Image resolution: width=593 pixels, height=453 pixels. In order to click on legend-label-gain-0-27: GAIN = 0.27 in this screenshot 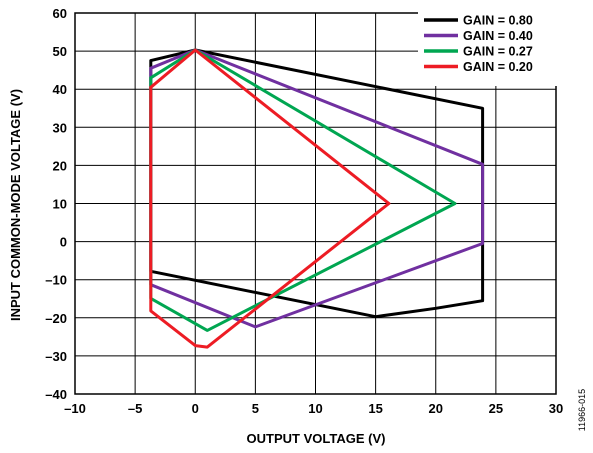, I will do `click(498, 52)`.